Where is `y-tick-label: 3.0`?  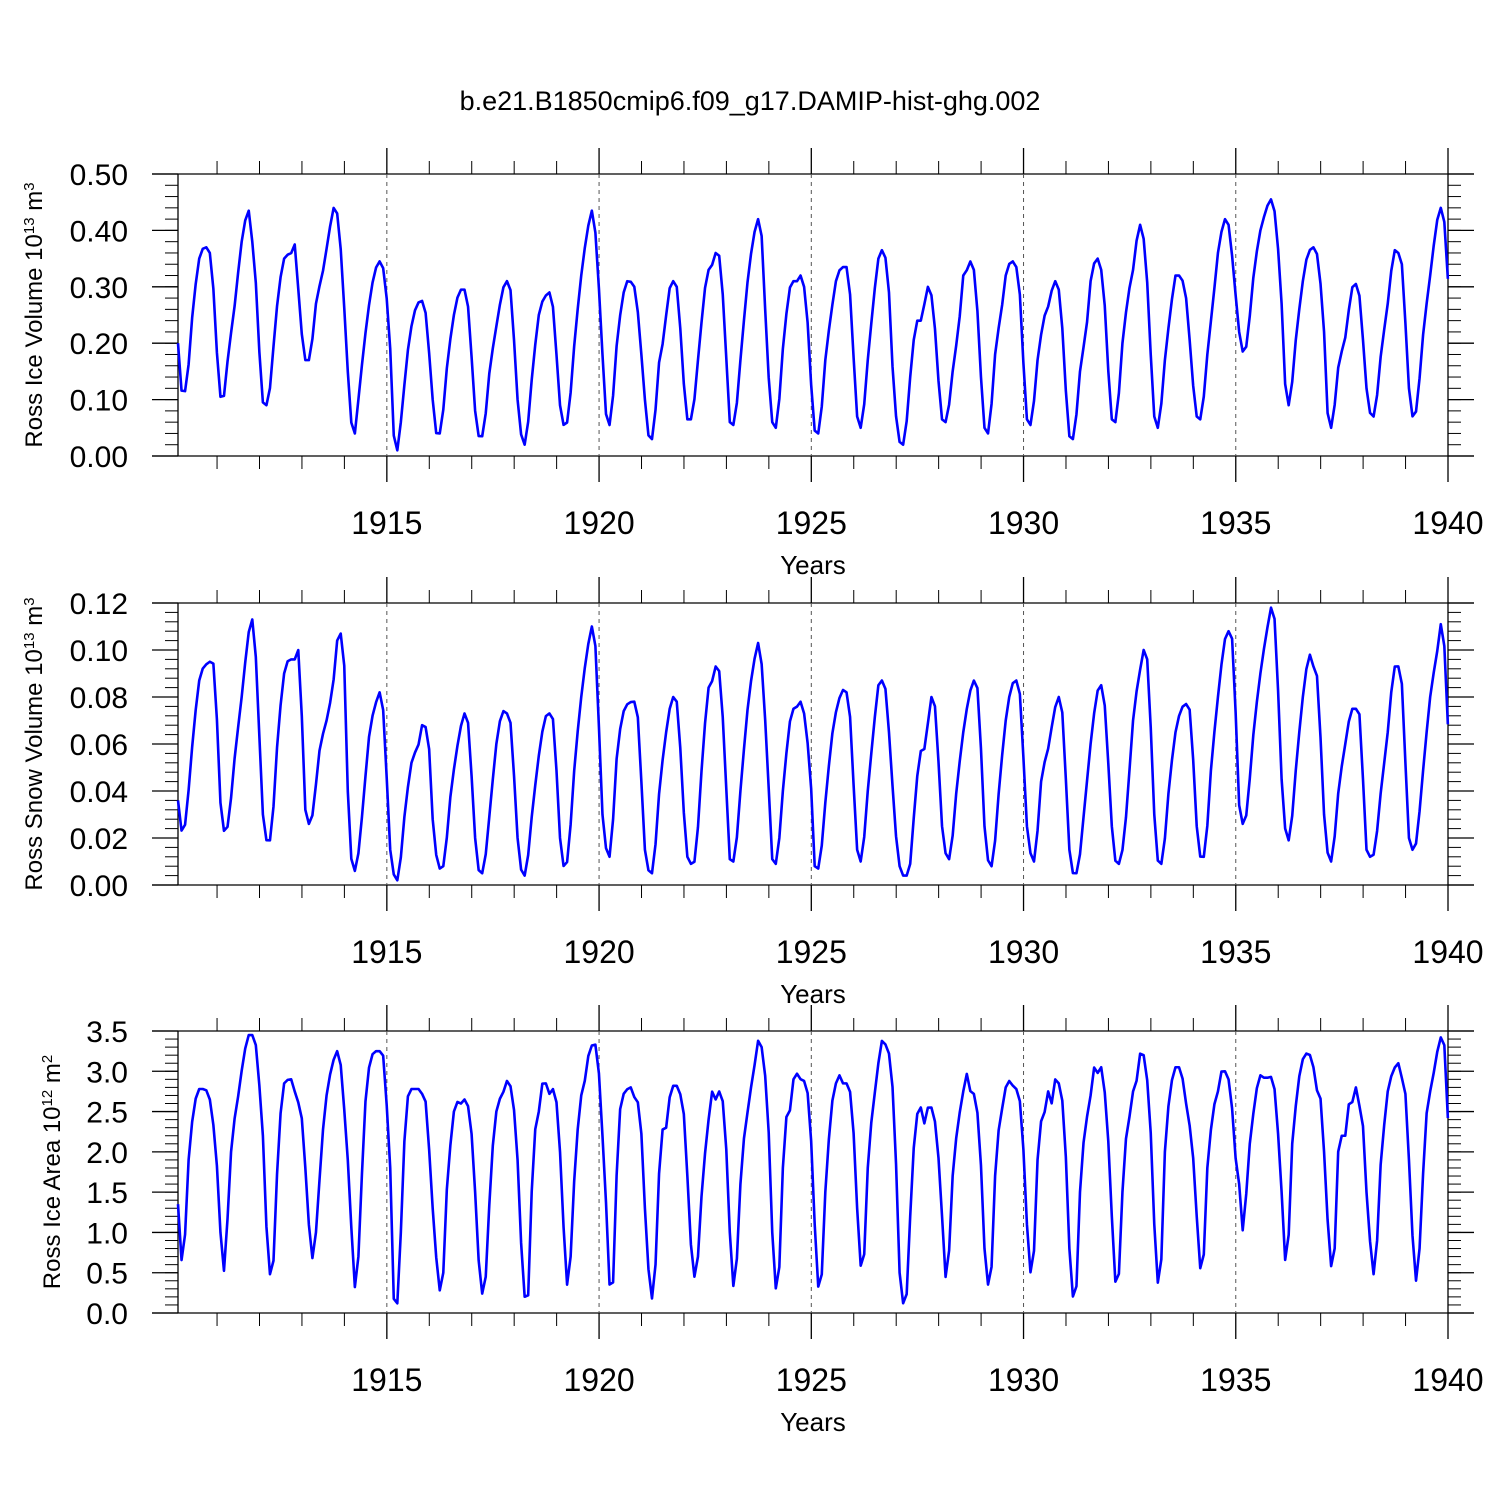 y-tick-label: 3.0 is located at coordinates (107, 1072).